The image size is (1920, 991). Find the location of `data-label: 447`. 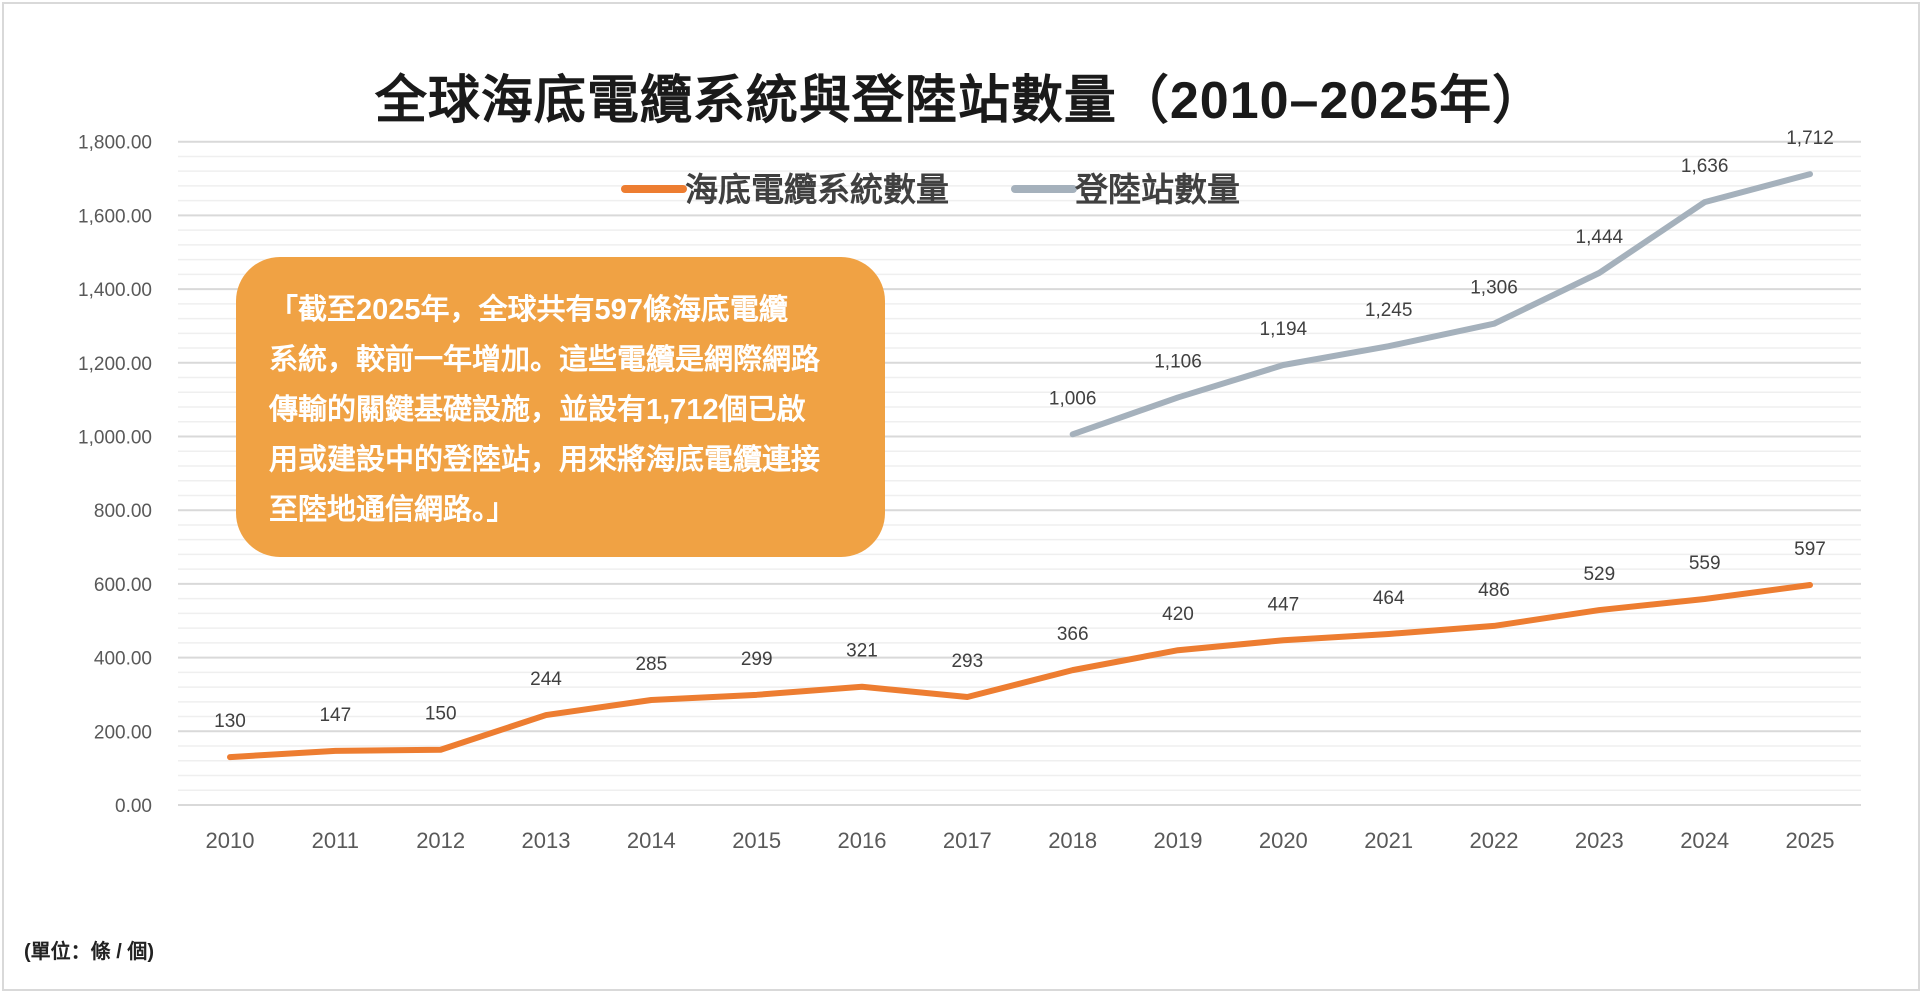

data-label: 447 is located at coordinates (1283, 604).